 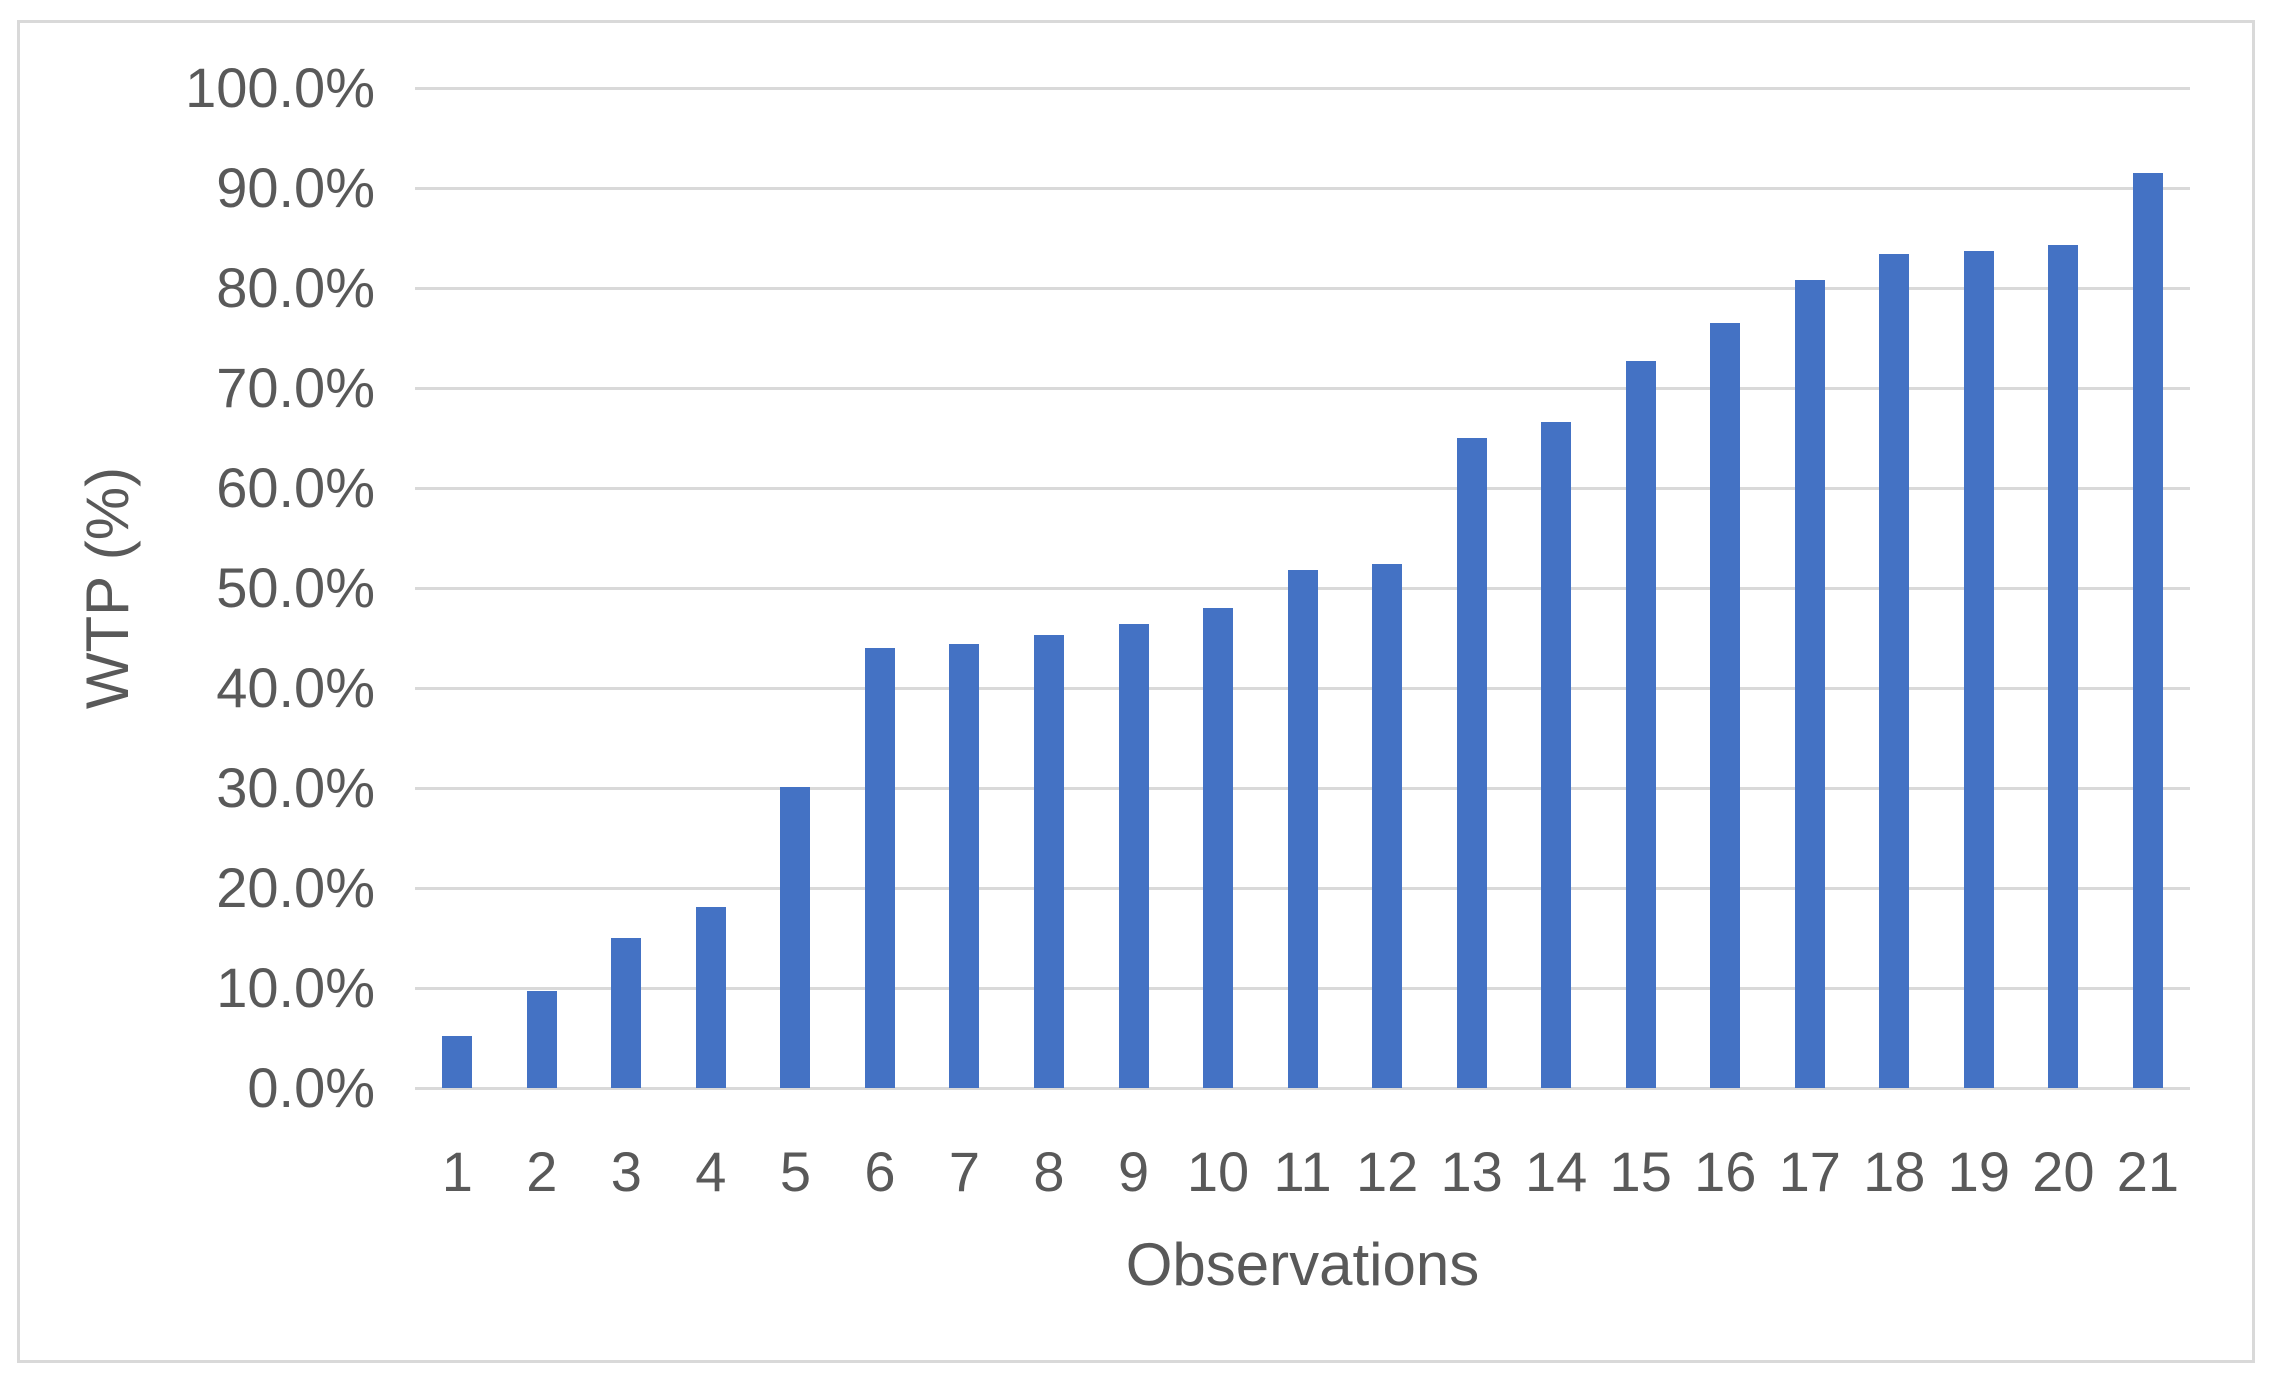 What do you see at coordinates (880, 1171) in the screenshot?
I see `x-axis-tick-label: 6` at bounding box center [880, 1171].